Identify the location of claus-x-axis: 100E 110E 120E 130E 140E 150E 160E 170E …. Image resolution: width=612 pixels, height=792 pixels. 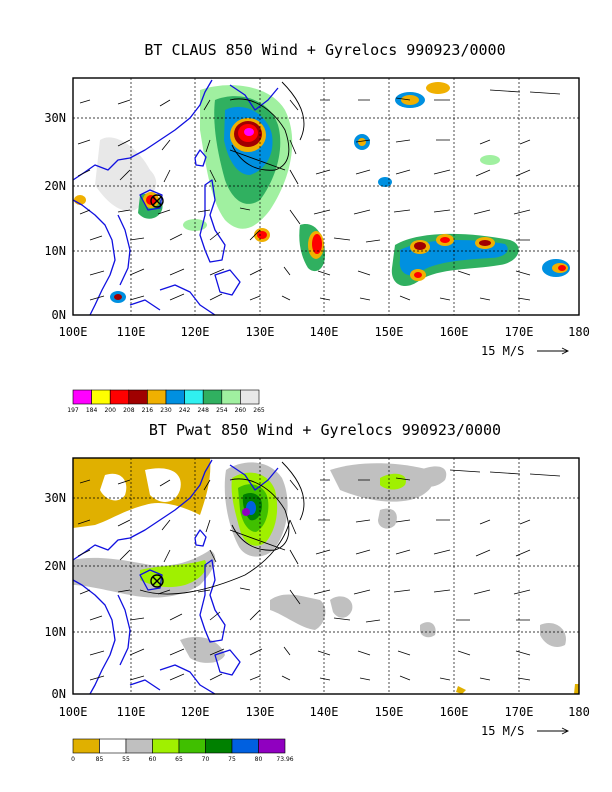
(324, 332).